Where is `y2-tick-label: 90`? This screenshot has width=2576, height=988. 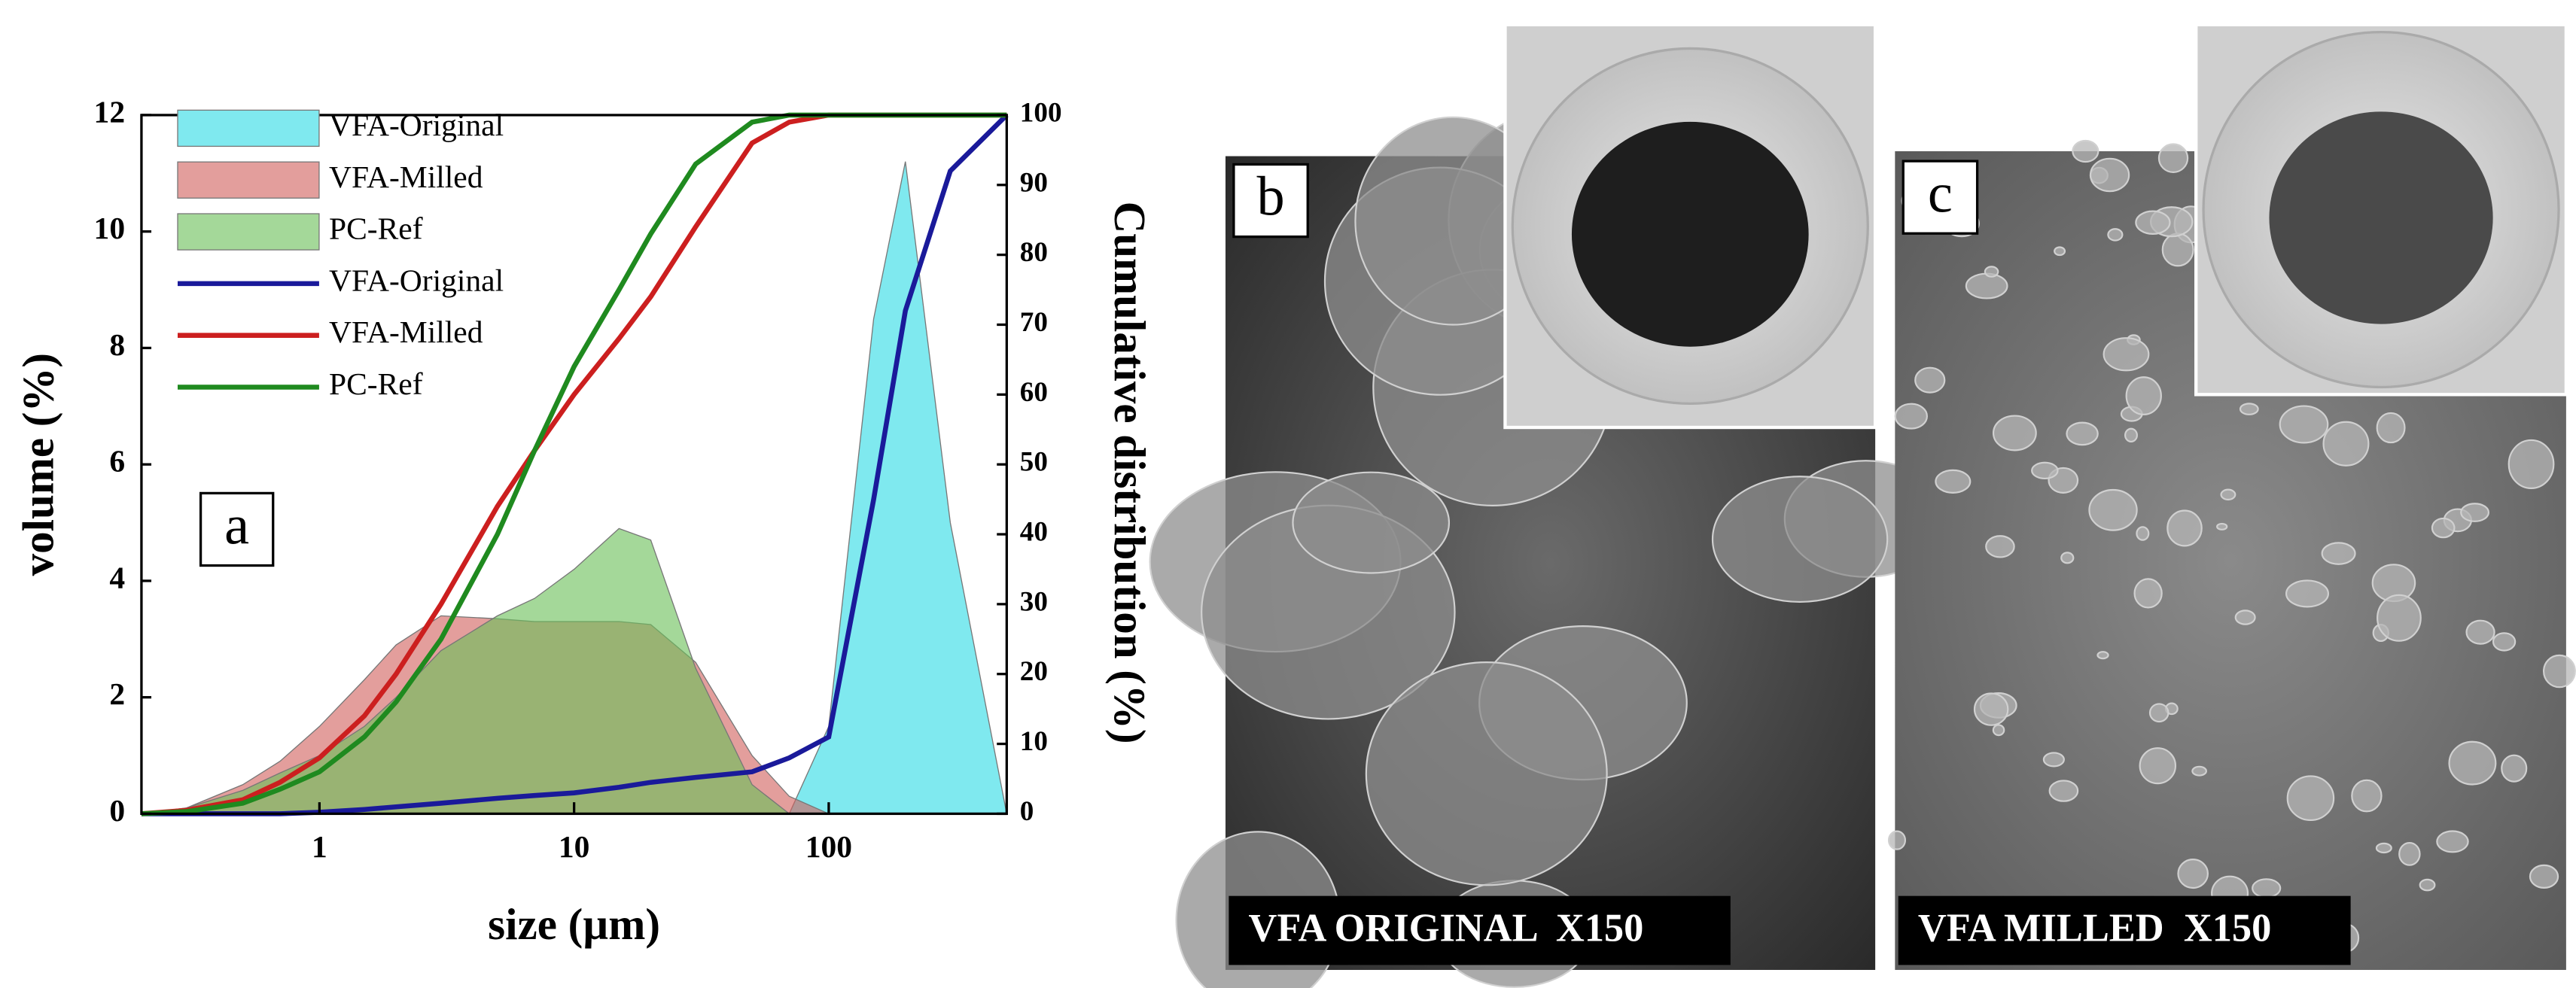
y2-tick-label: 90 is located at coordinates (1034, 182).